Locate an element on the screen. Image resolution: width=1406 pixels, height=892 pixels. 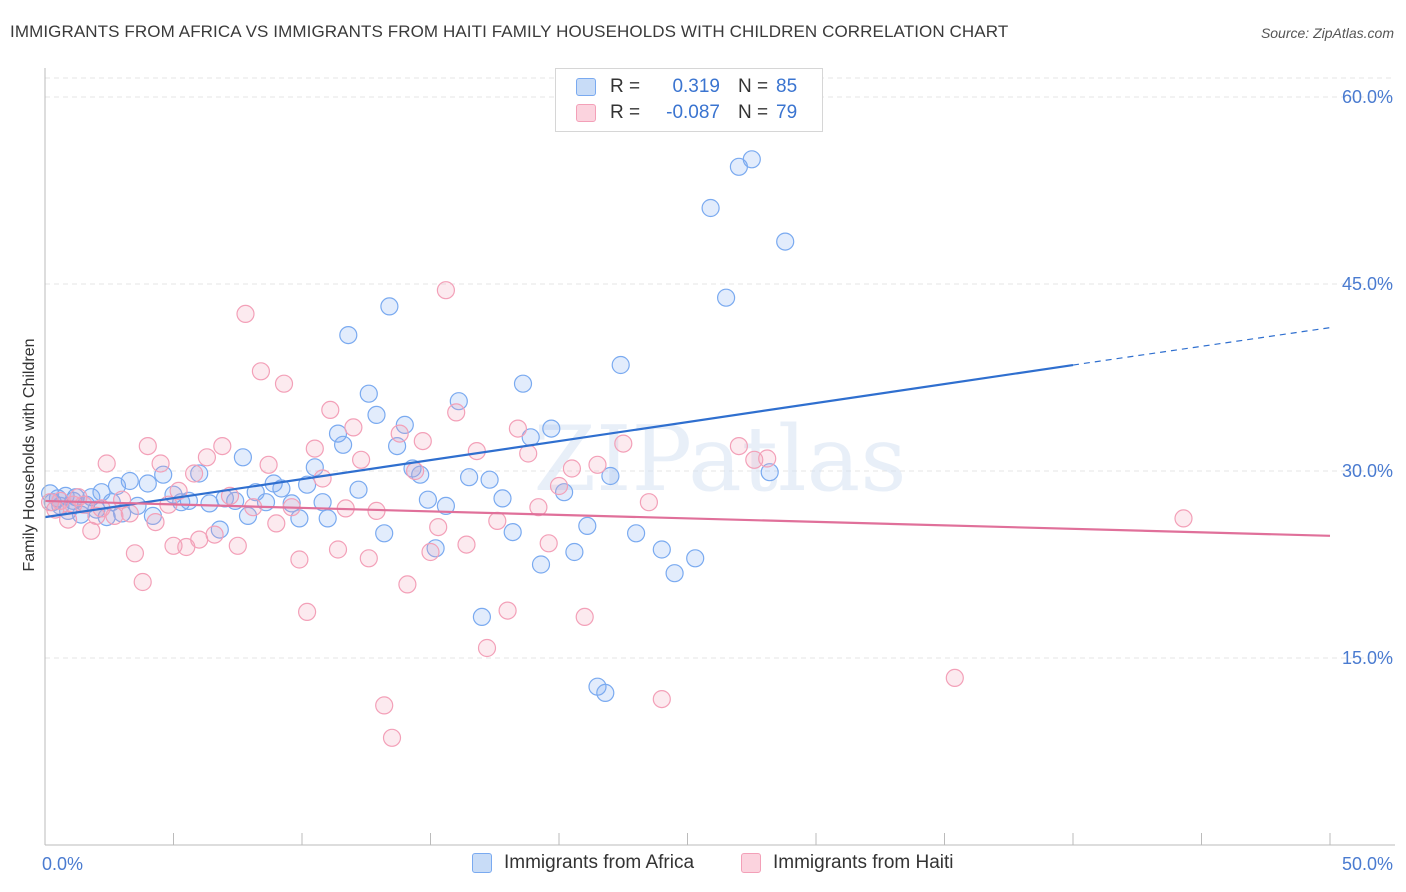
bottom-legend-haiti: Immigrants from Haiti is located at coordinates (847, 863).